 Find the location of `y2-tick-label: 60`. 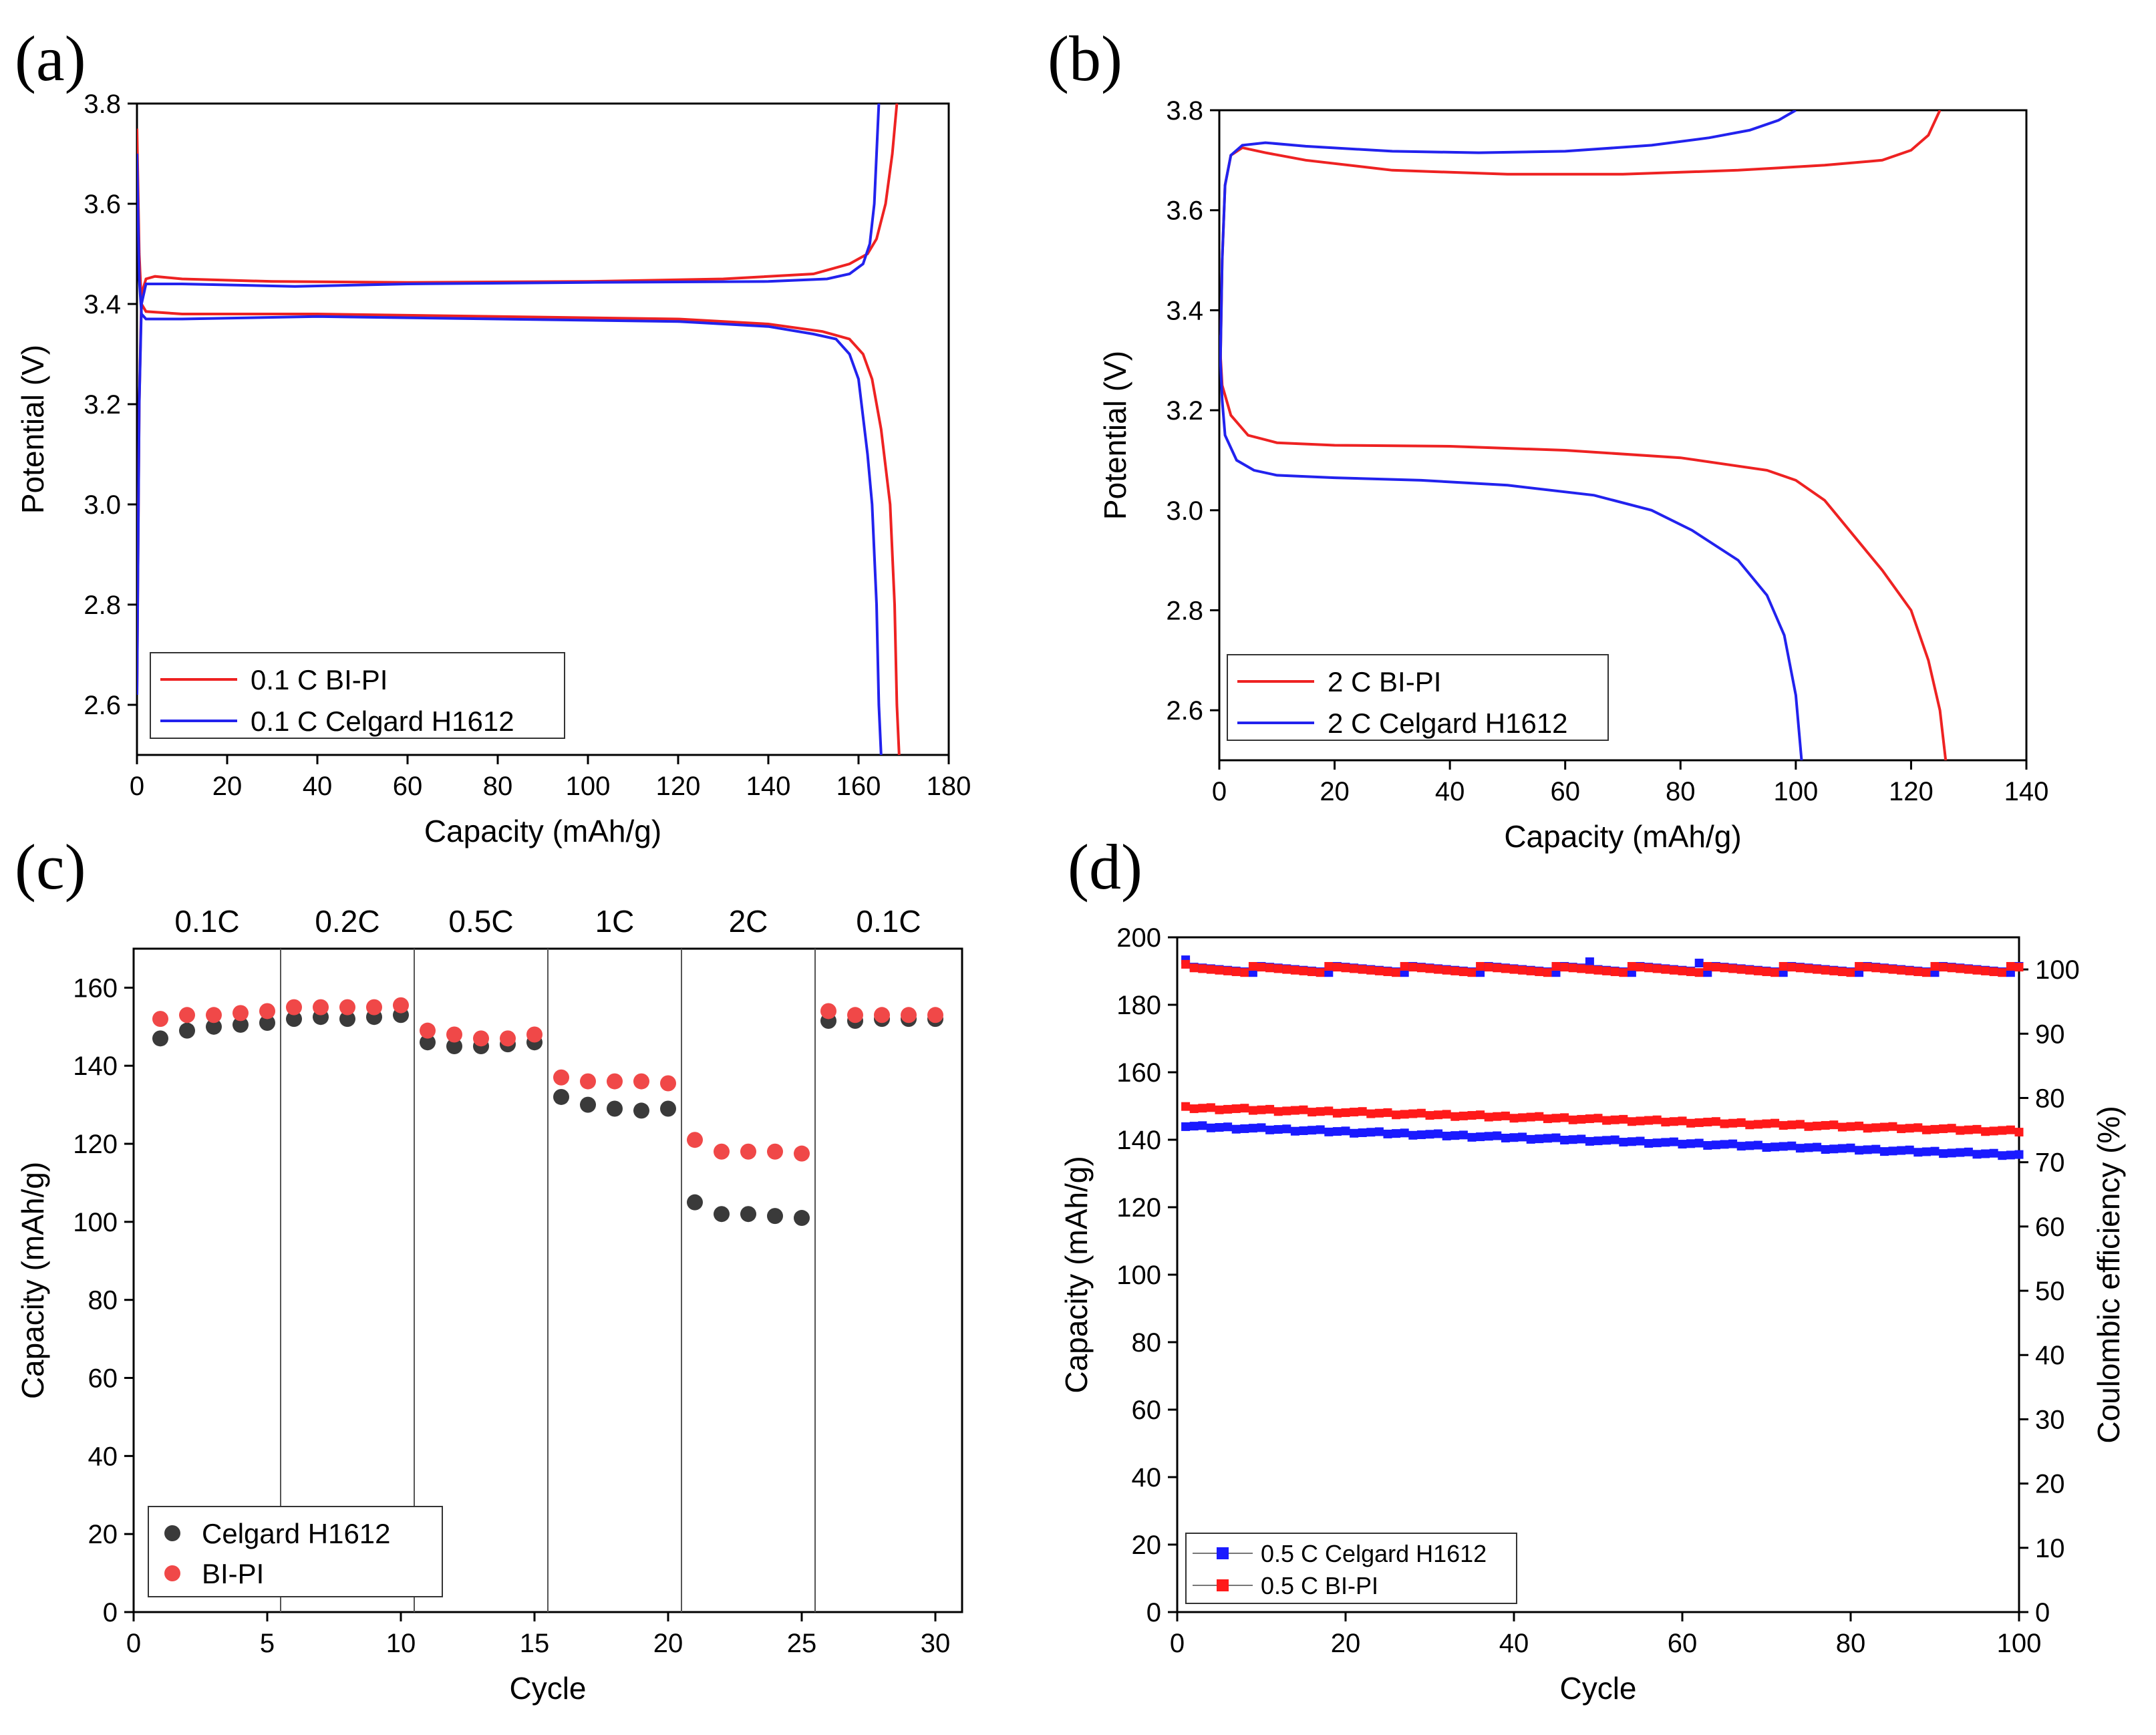

y2-tick-label: 60 is located at coordinates (2050, 1227).